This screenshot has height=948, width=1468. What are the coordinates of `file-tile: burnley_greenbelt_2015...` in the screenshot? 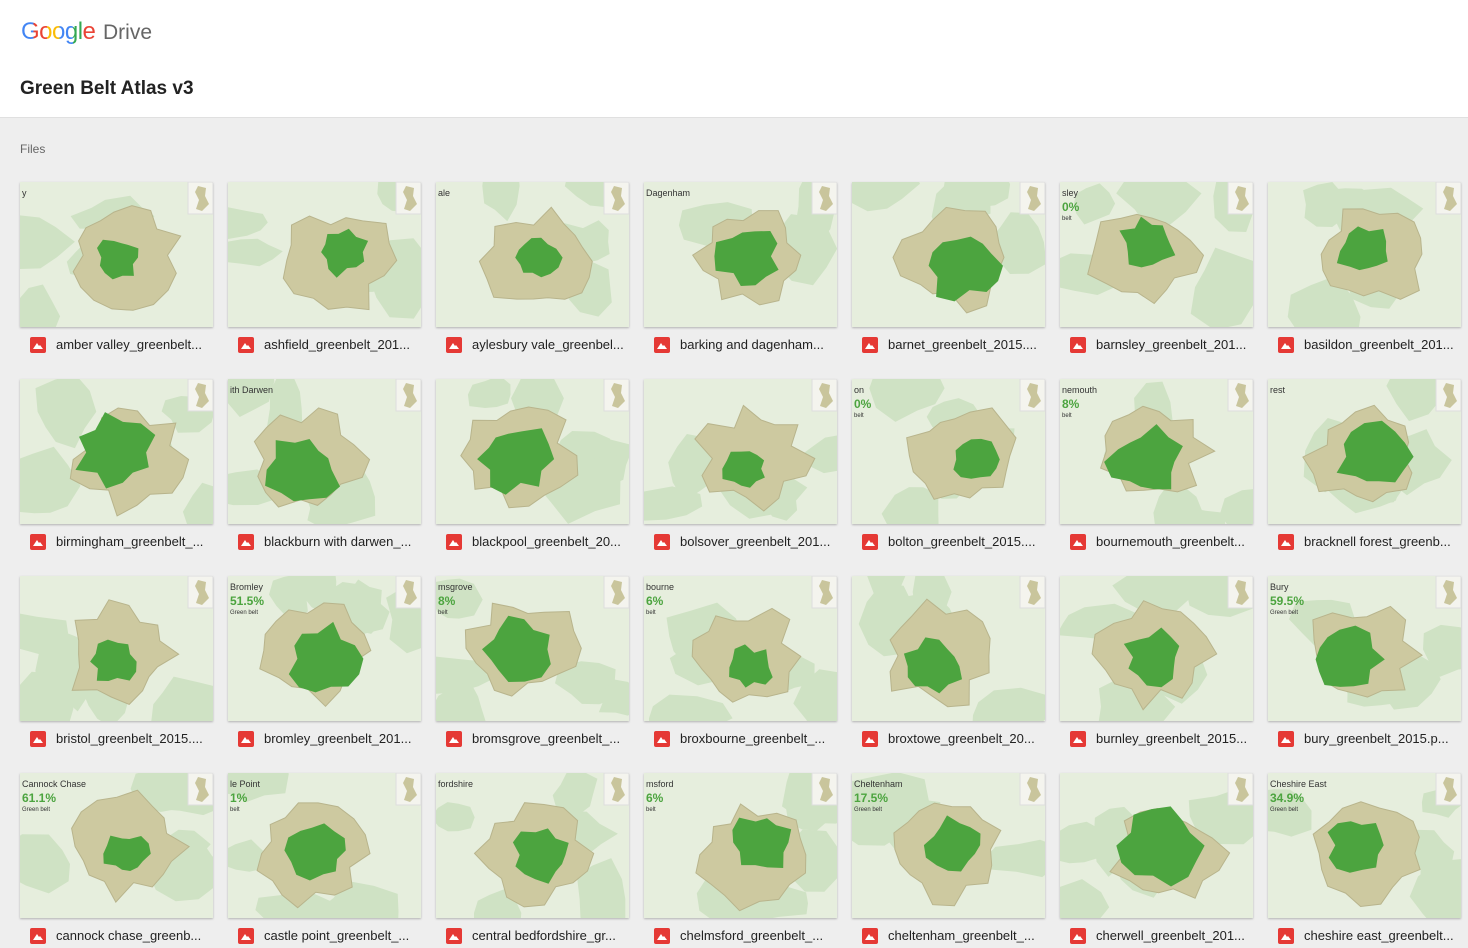 It's located at (1156, 661).